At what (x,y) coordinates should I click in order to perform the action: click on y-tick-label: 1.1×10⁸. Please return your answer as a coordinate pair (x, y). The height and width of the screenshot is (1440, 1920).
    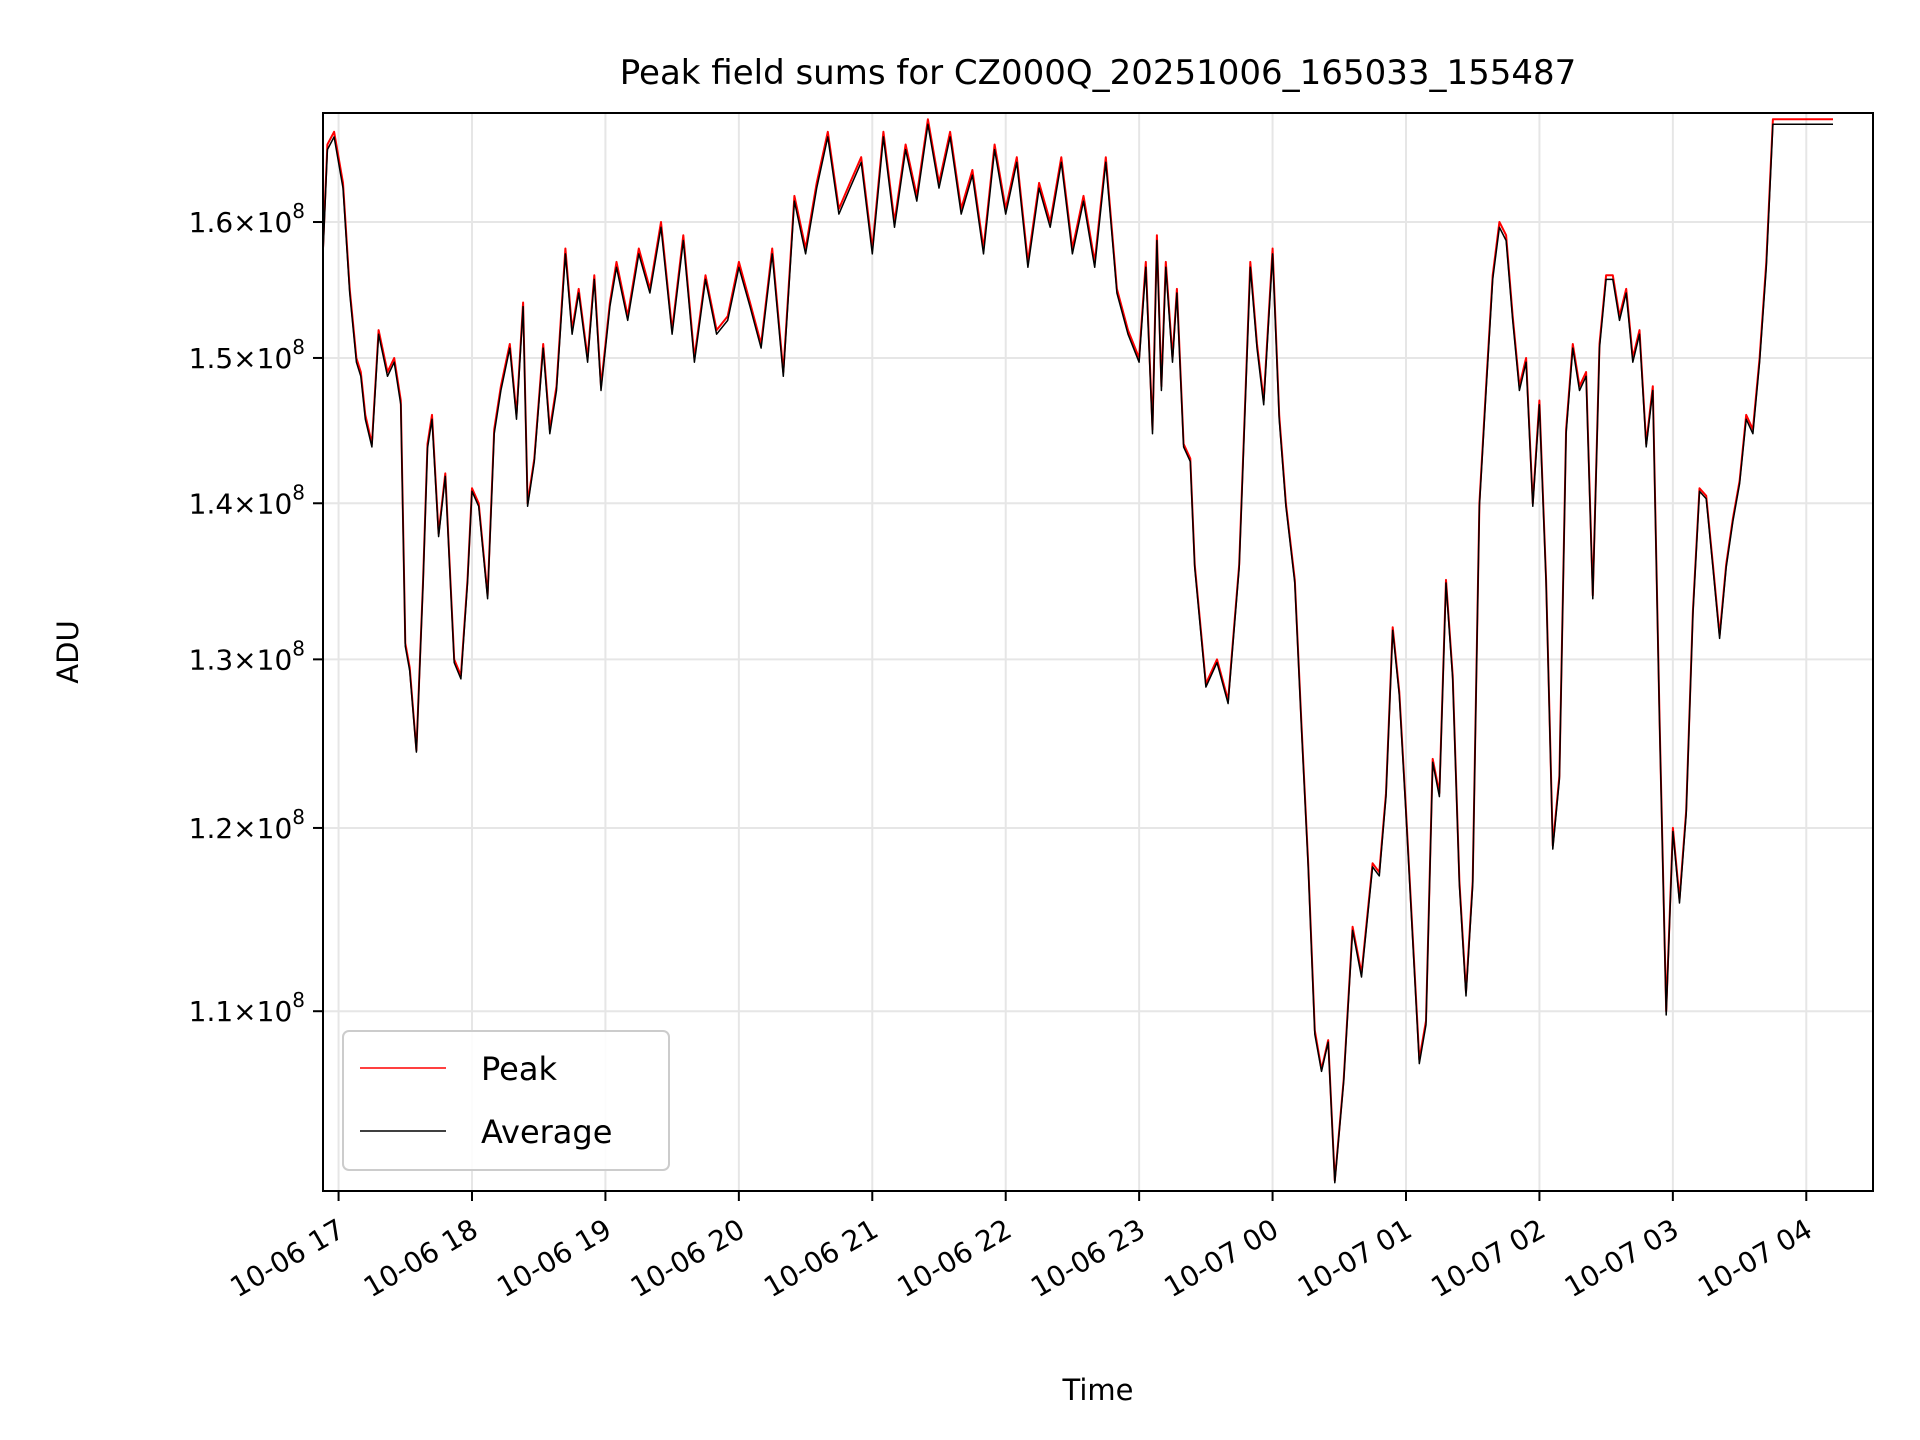
    Looking at the image, I should click on (247, 1008).